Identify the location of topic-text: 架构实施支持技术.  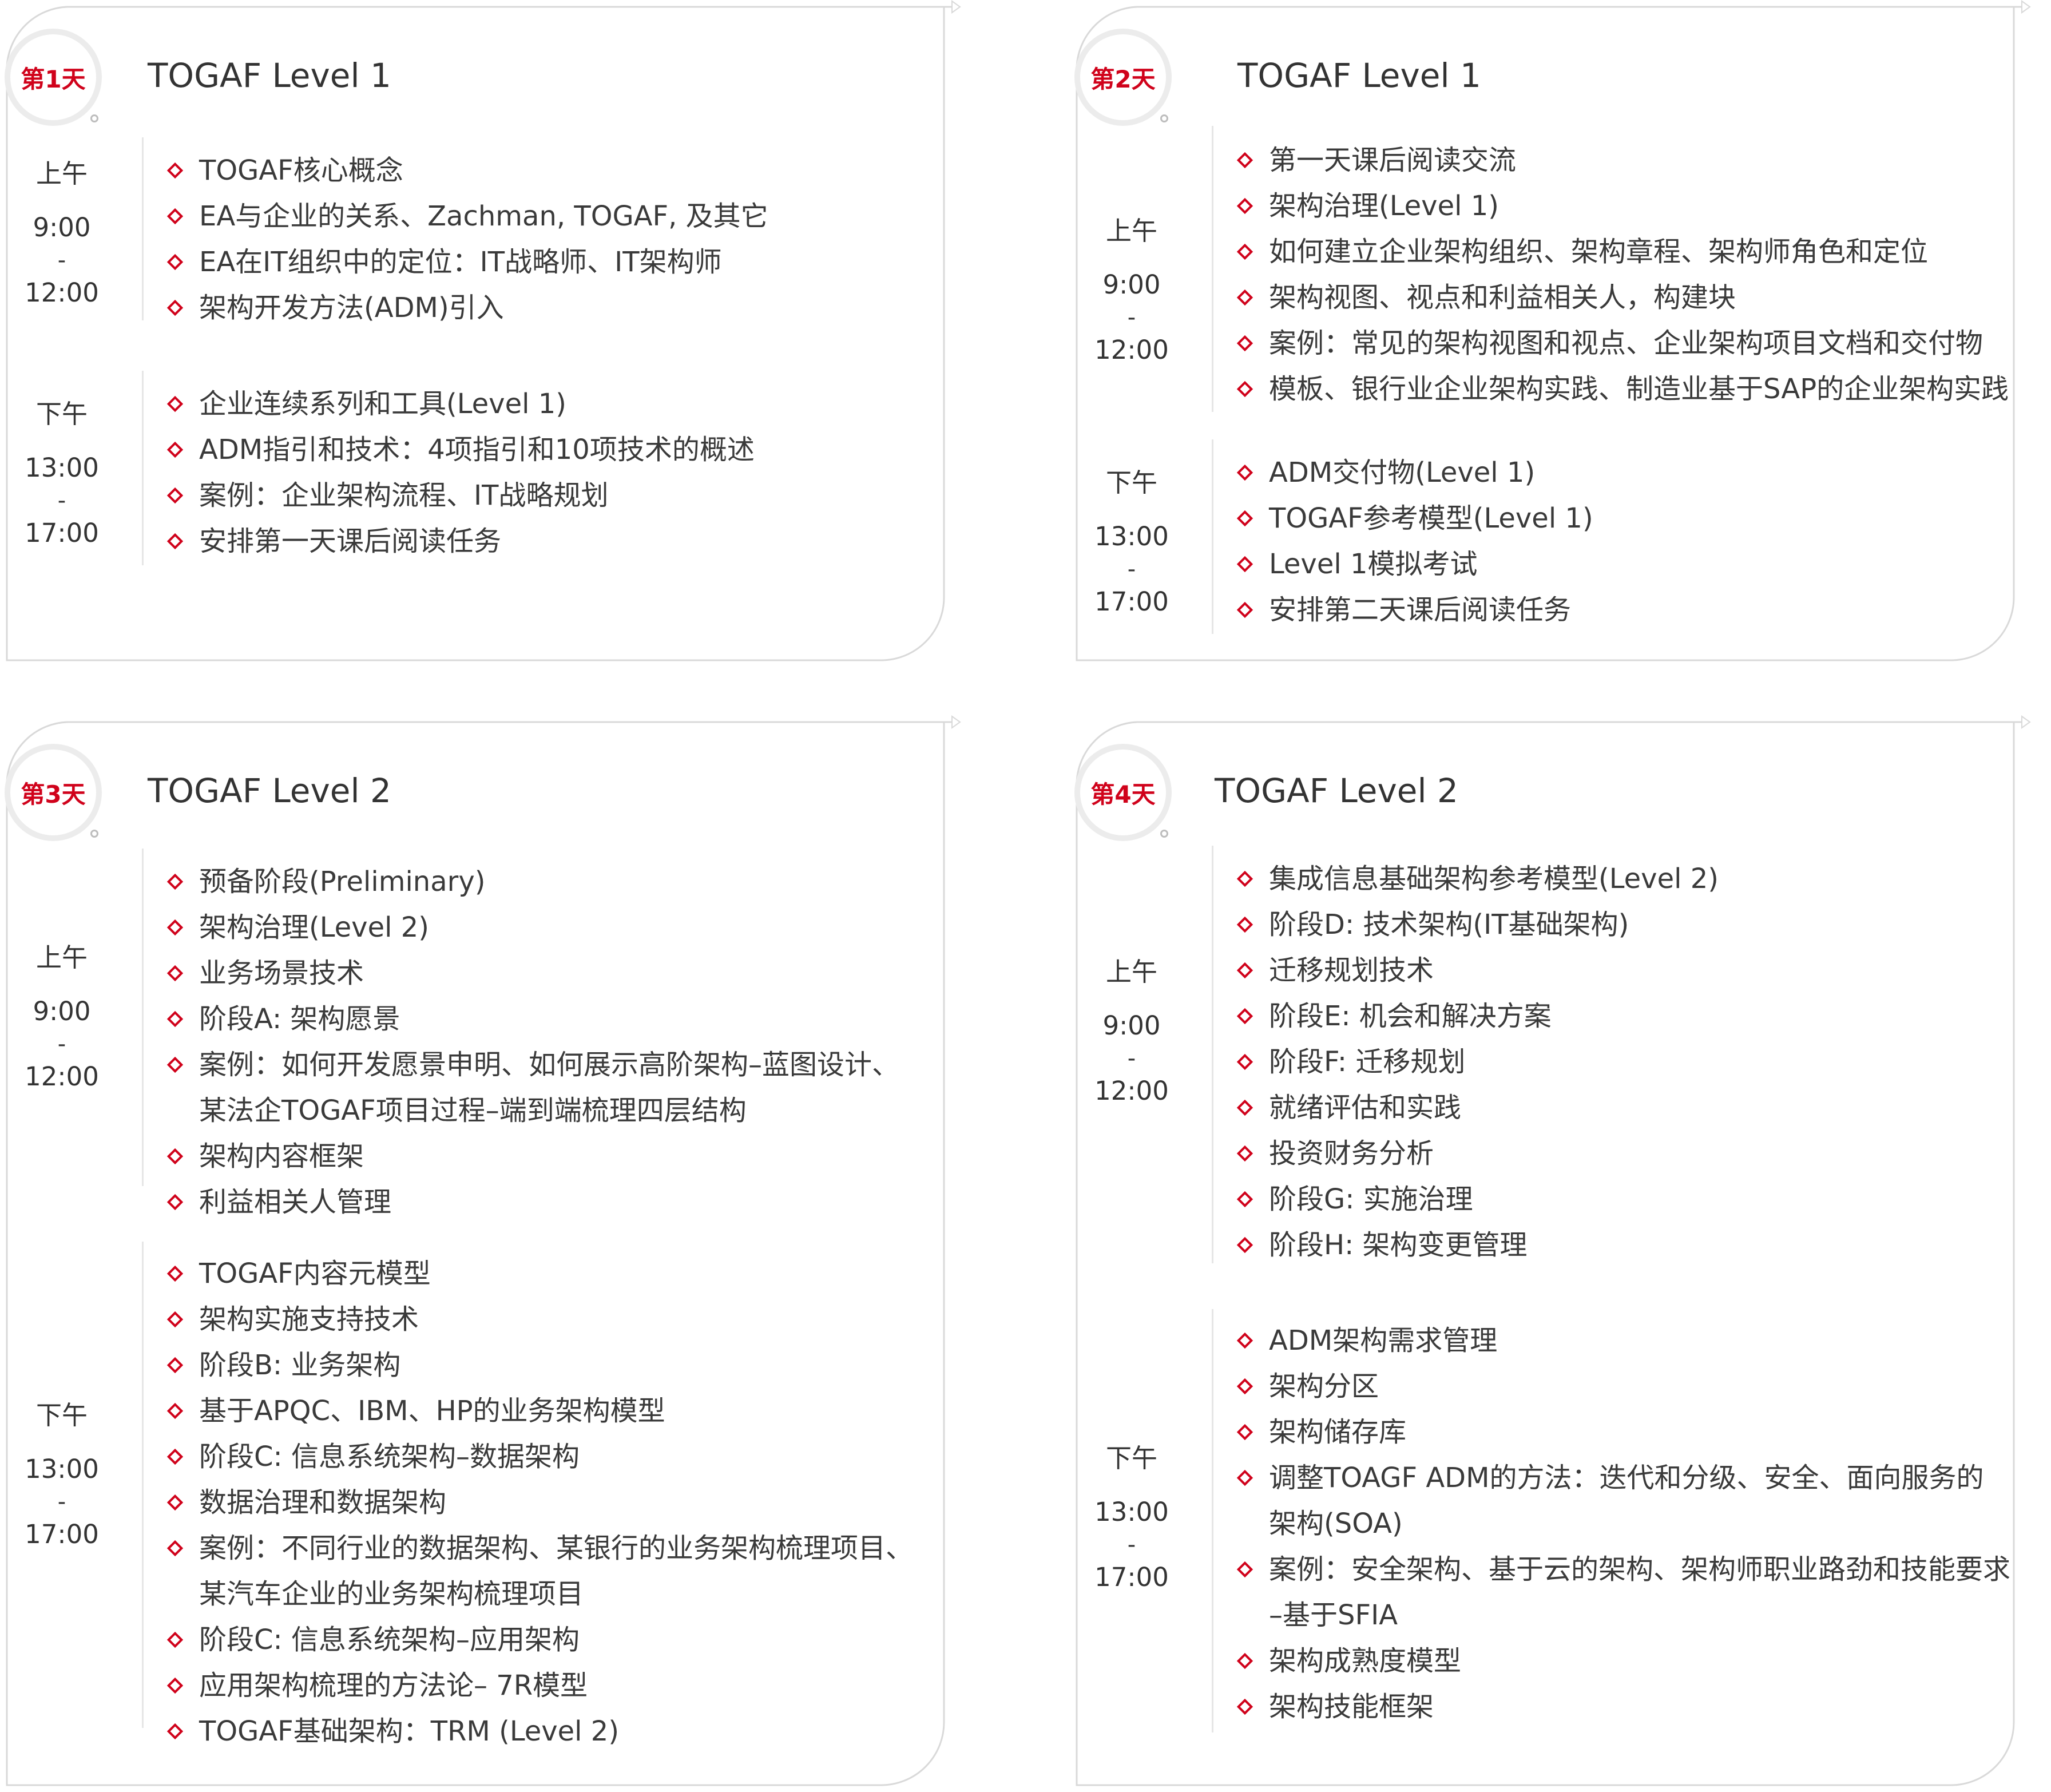
(309, 1319).